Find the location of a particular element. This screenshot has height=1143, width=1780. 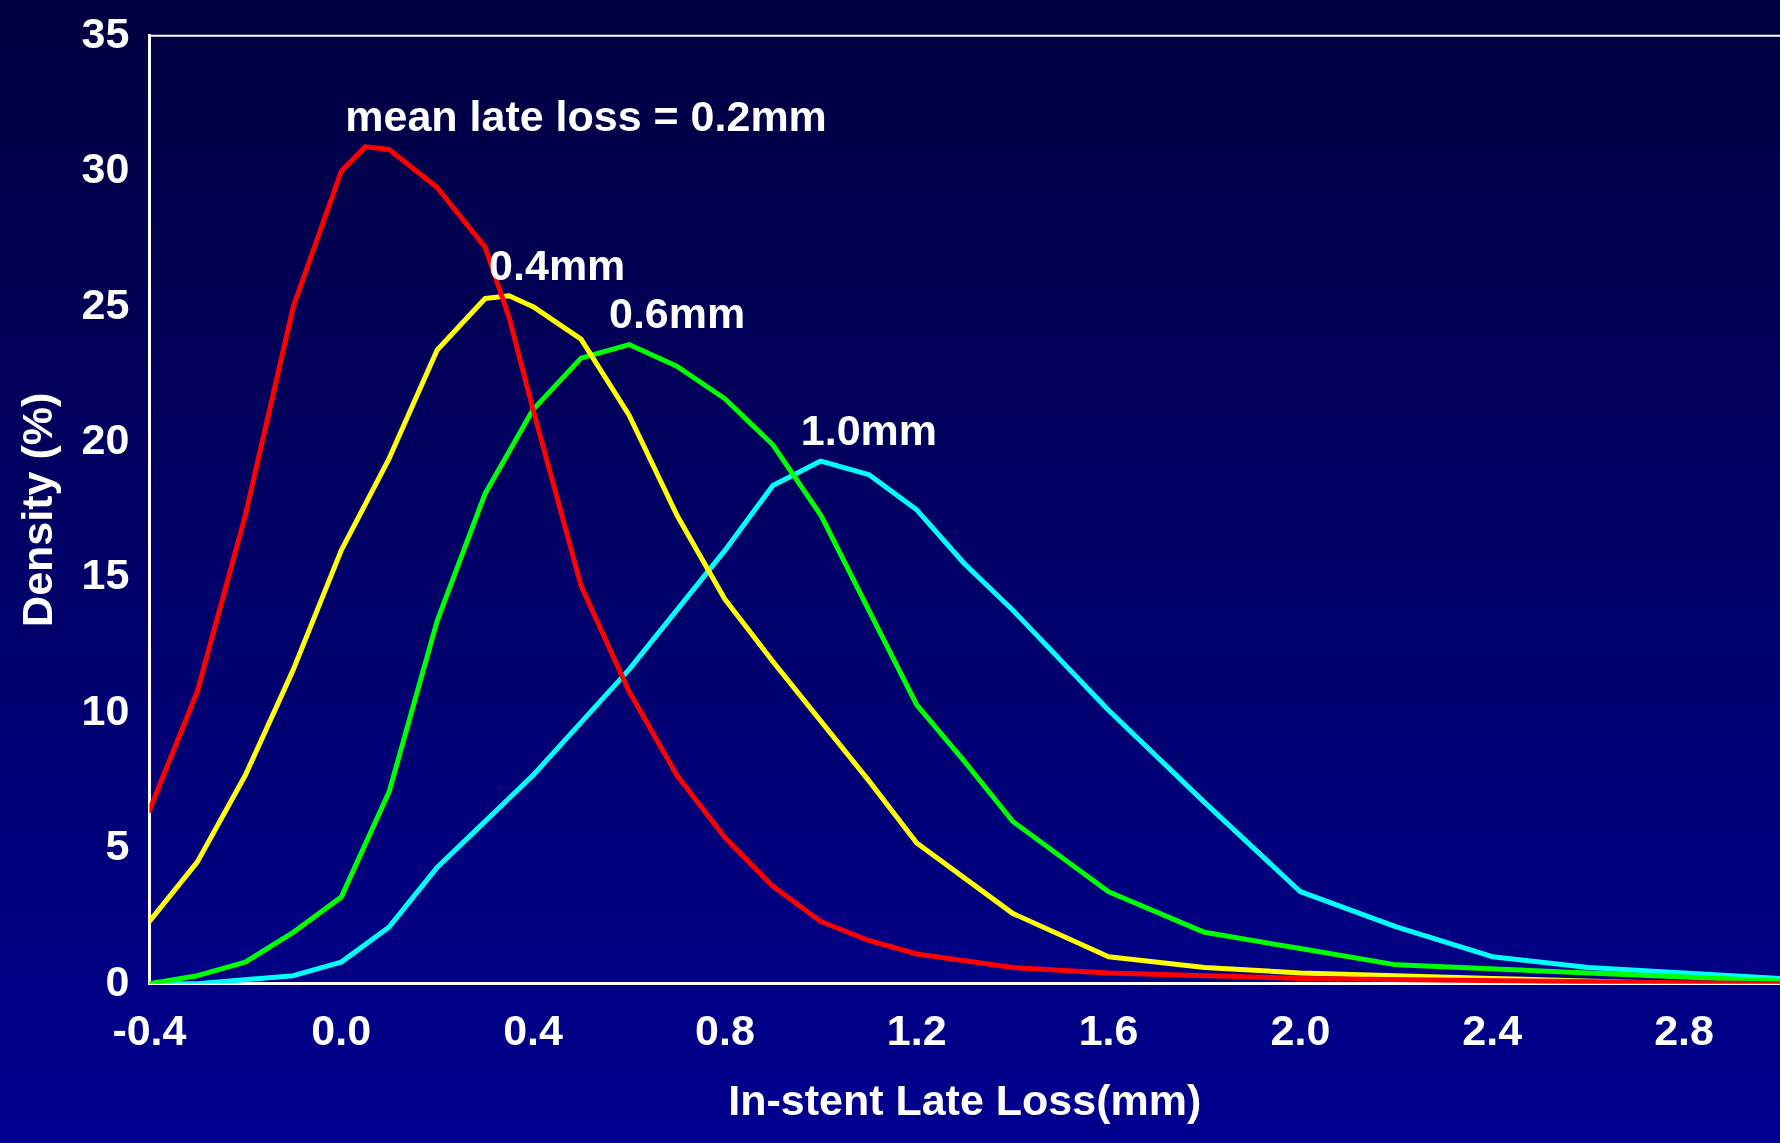

y-axis-title: Density (%) is located at coordinates (36, 509).